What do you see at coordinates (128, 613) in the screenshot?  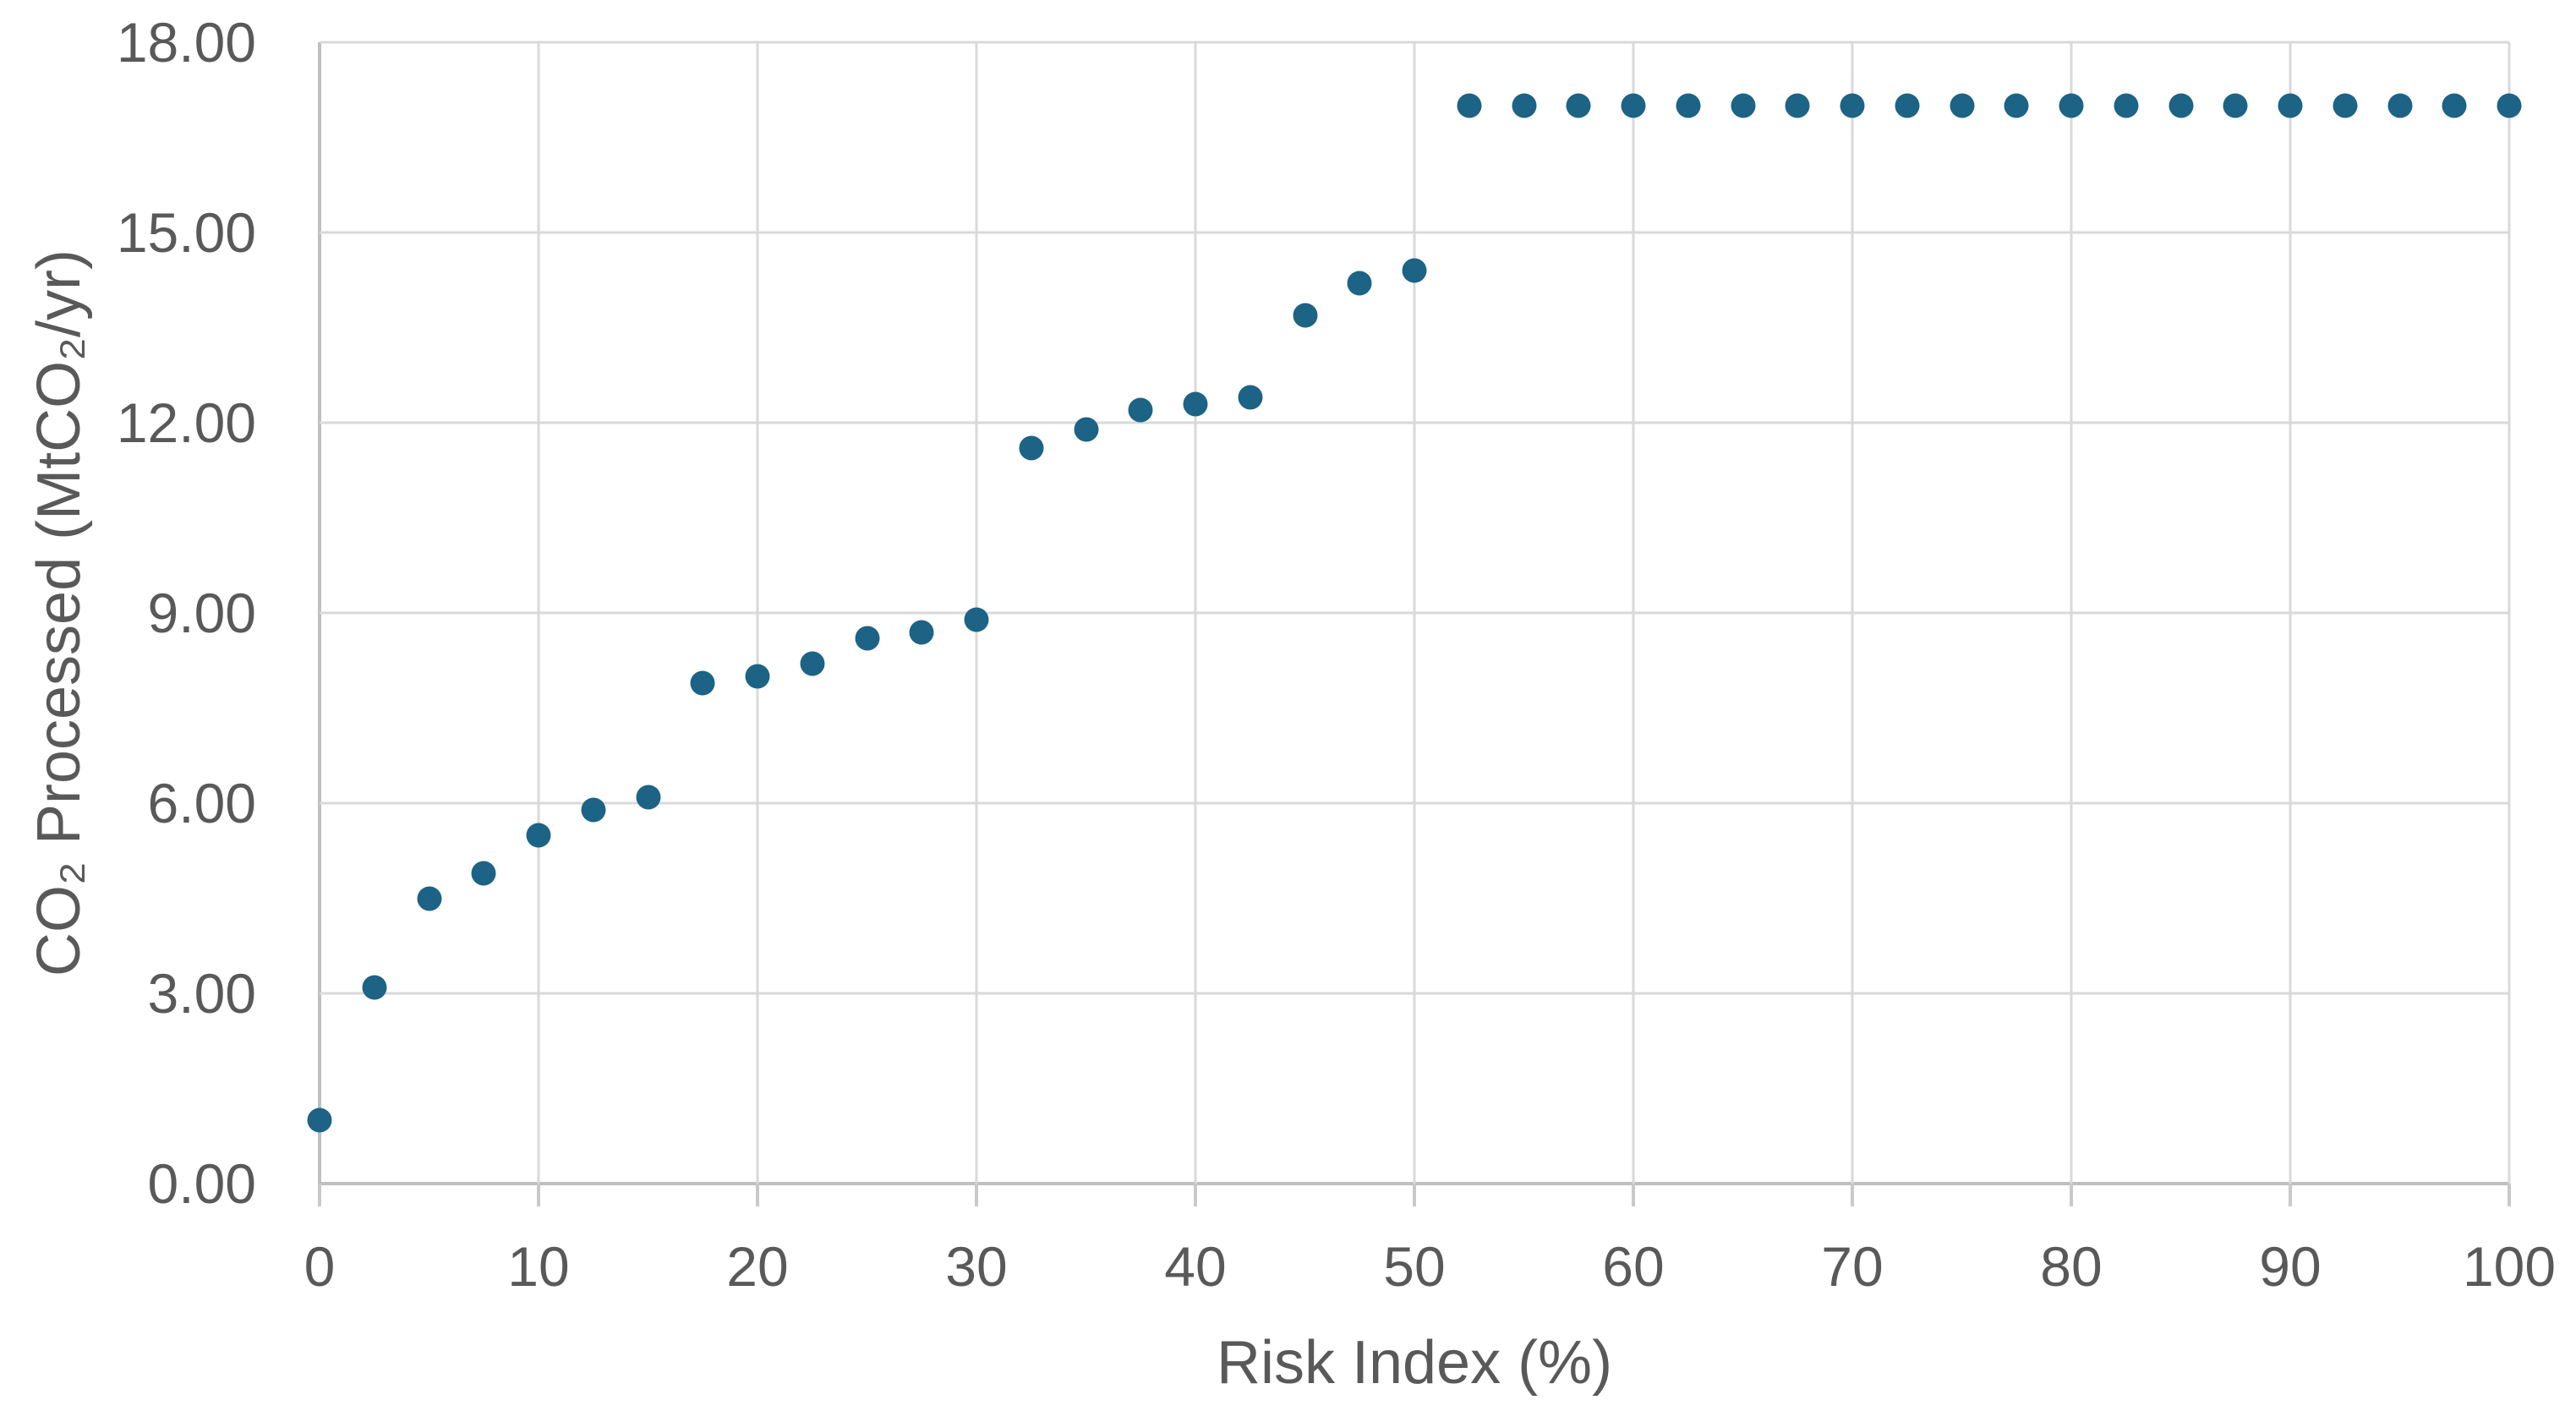 I see `y-axis-tick-labels: 0.00 3.00 6.00 9.00 12.00 15.00 18.00` at bounding box center [128, 613].